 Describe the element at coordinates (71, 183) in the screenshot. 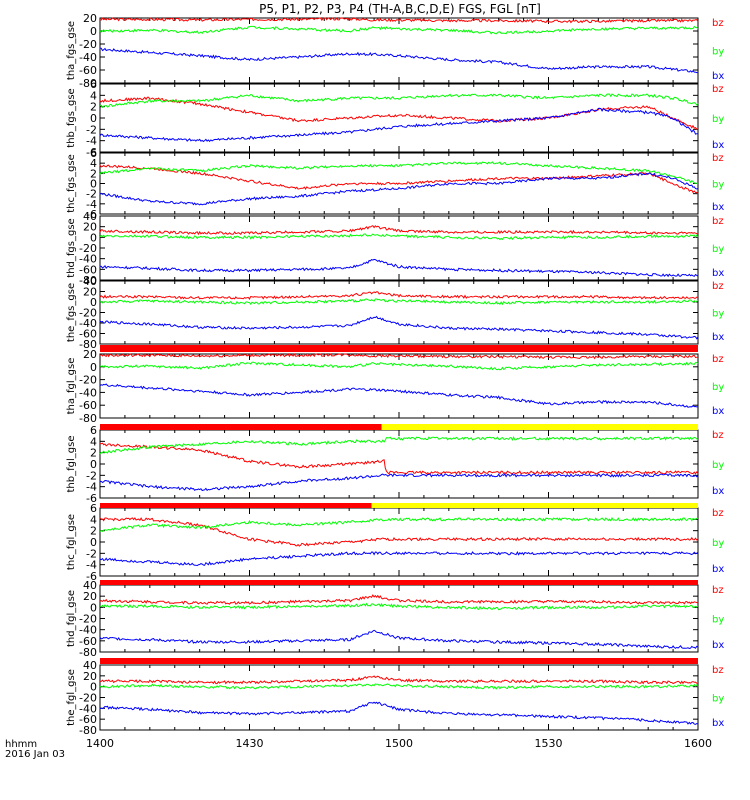

I see `panel-ylabel: thc_fgs_gse` at that location.